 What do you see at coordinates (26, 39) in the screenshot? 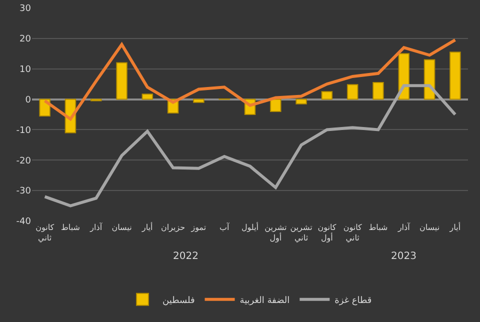
I see `y-tick-label: 20` at bounding box center [26, 39].